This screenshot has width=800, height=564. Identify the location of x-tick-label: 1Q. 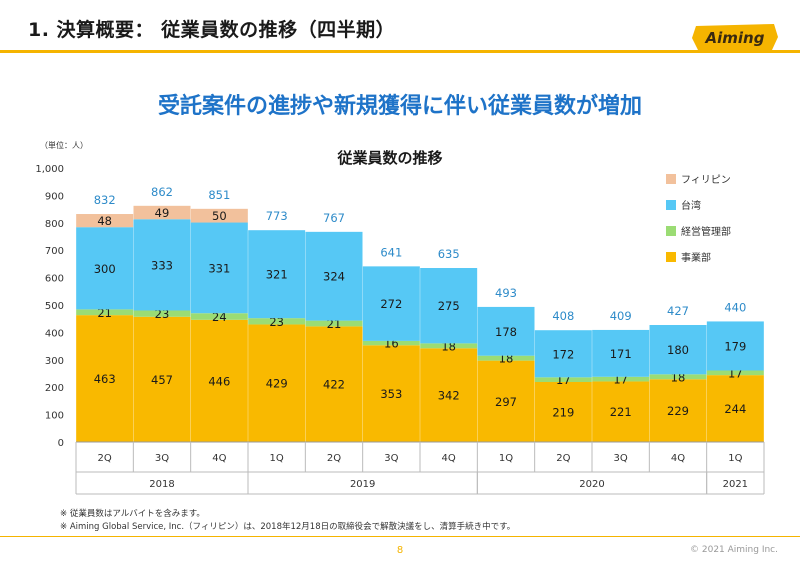
(506, 458).